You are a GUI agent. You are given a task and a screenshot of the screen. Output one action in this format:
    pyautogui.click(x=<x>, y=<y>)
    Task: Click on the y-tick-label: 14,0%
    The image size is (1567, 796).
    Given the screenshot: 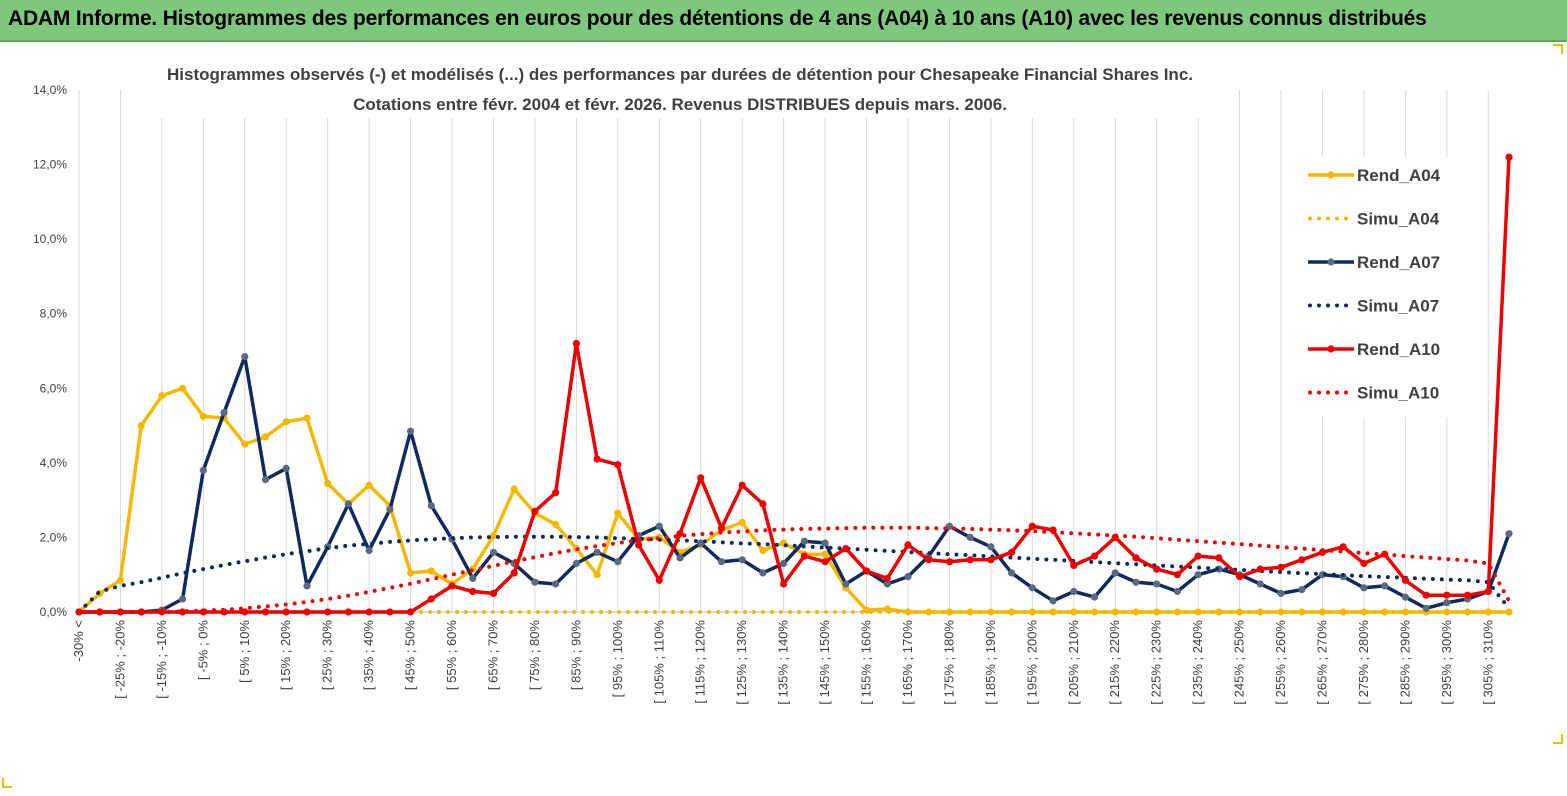 What is the action you would take?
    pyautogui.click(x=50, y=90)
    